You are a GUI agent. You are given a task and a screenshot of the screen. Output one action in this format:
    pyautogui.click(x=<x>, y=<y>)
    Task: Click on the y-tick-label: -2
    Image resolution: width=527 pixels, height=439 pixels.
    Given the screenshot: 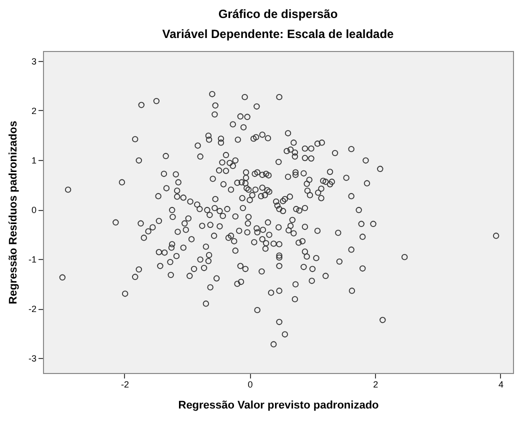 What is the action you would take?
    pyautogui.click(x=32, y=309)
    